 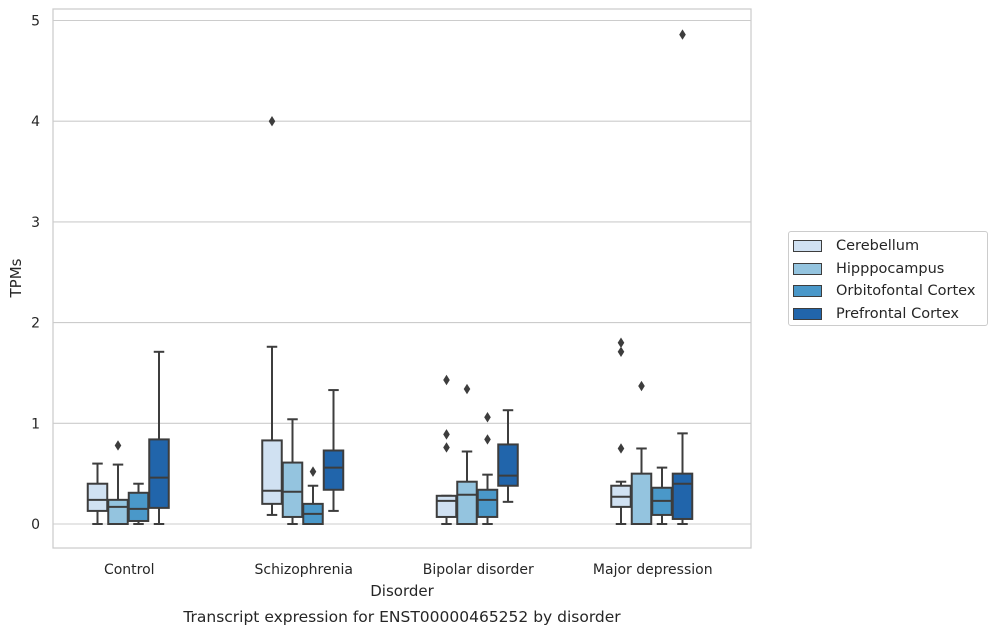 What do you see at coordinates (35, 324) in the screenshot?
I see `y-tick-label: 2` at bounding box center [35, 324].